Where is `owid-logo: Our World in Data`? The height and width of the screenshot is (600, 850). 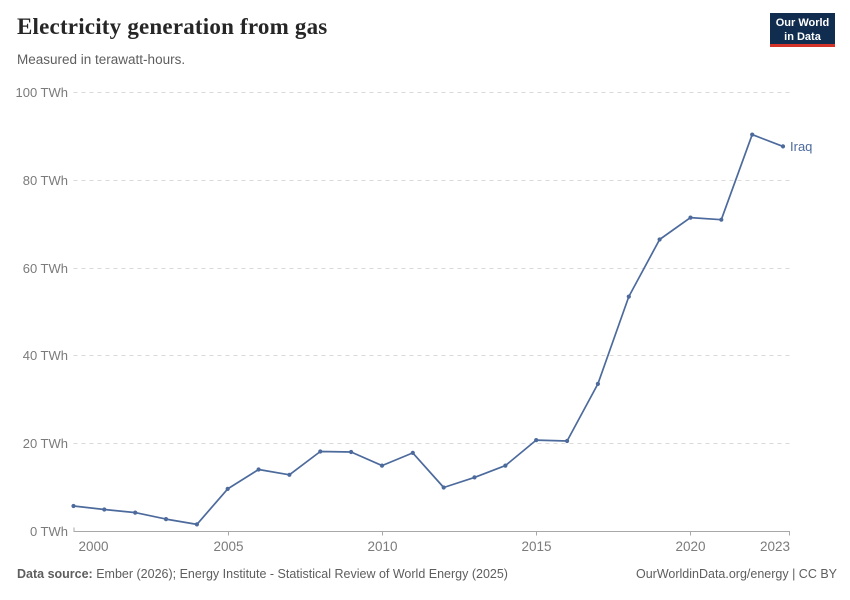 owid-logo: Our World in Data is located at coordinates (802, 30).